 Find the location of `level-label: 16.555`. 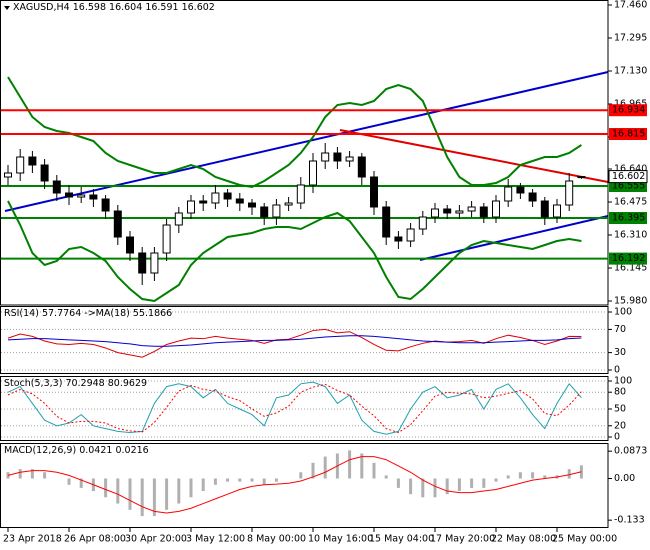

level-label: 16.555 is located at coordinates (628, 186).